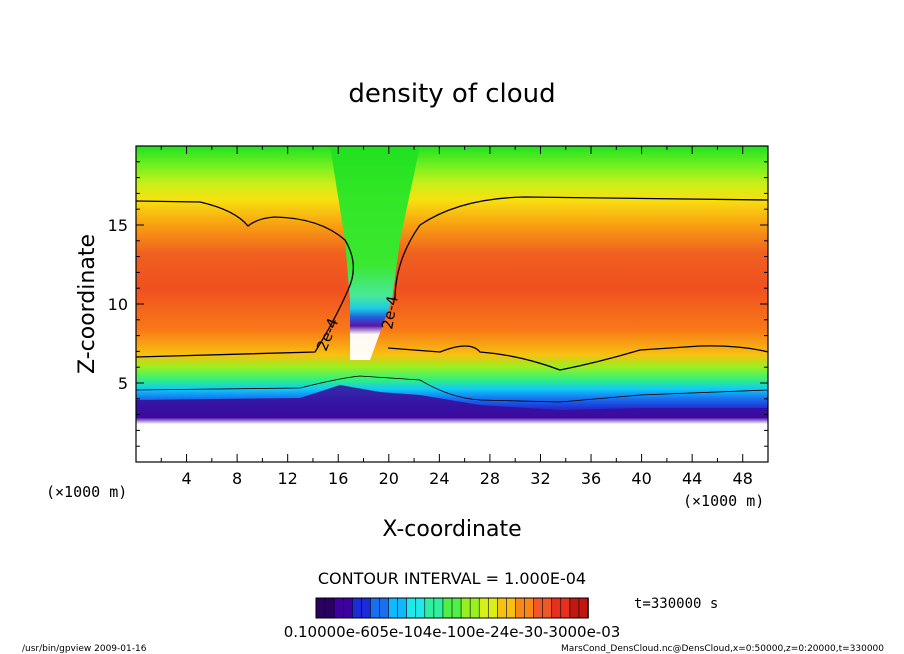  Describe the element at coordinates (540, 478) in the screenshot. I see `x-tick-label: 32` at that location.